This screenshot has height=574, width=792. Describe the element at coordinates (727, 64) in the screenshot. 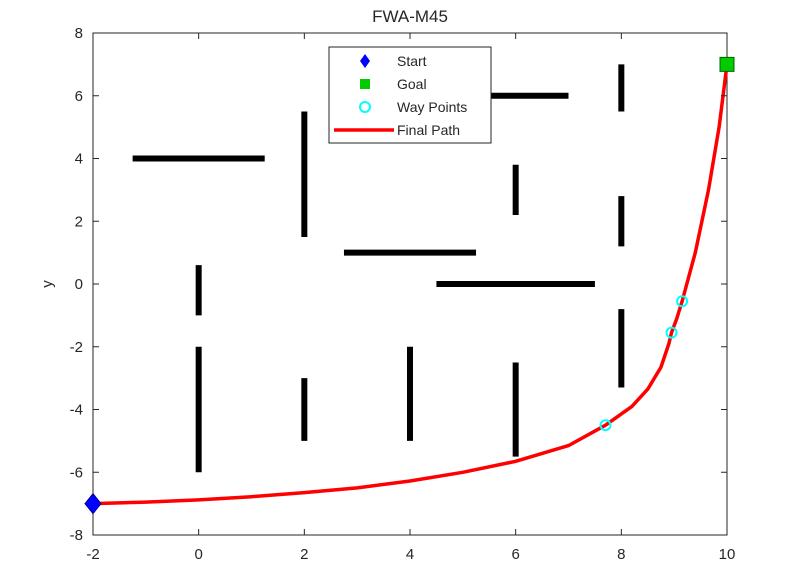

I see `goal-marker` at that location.